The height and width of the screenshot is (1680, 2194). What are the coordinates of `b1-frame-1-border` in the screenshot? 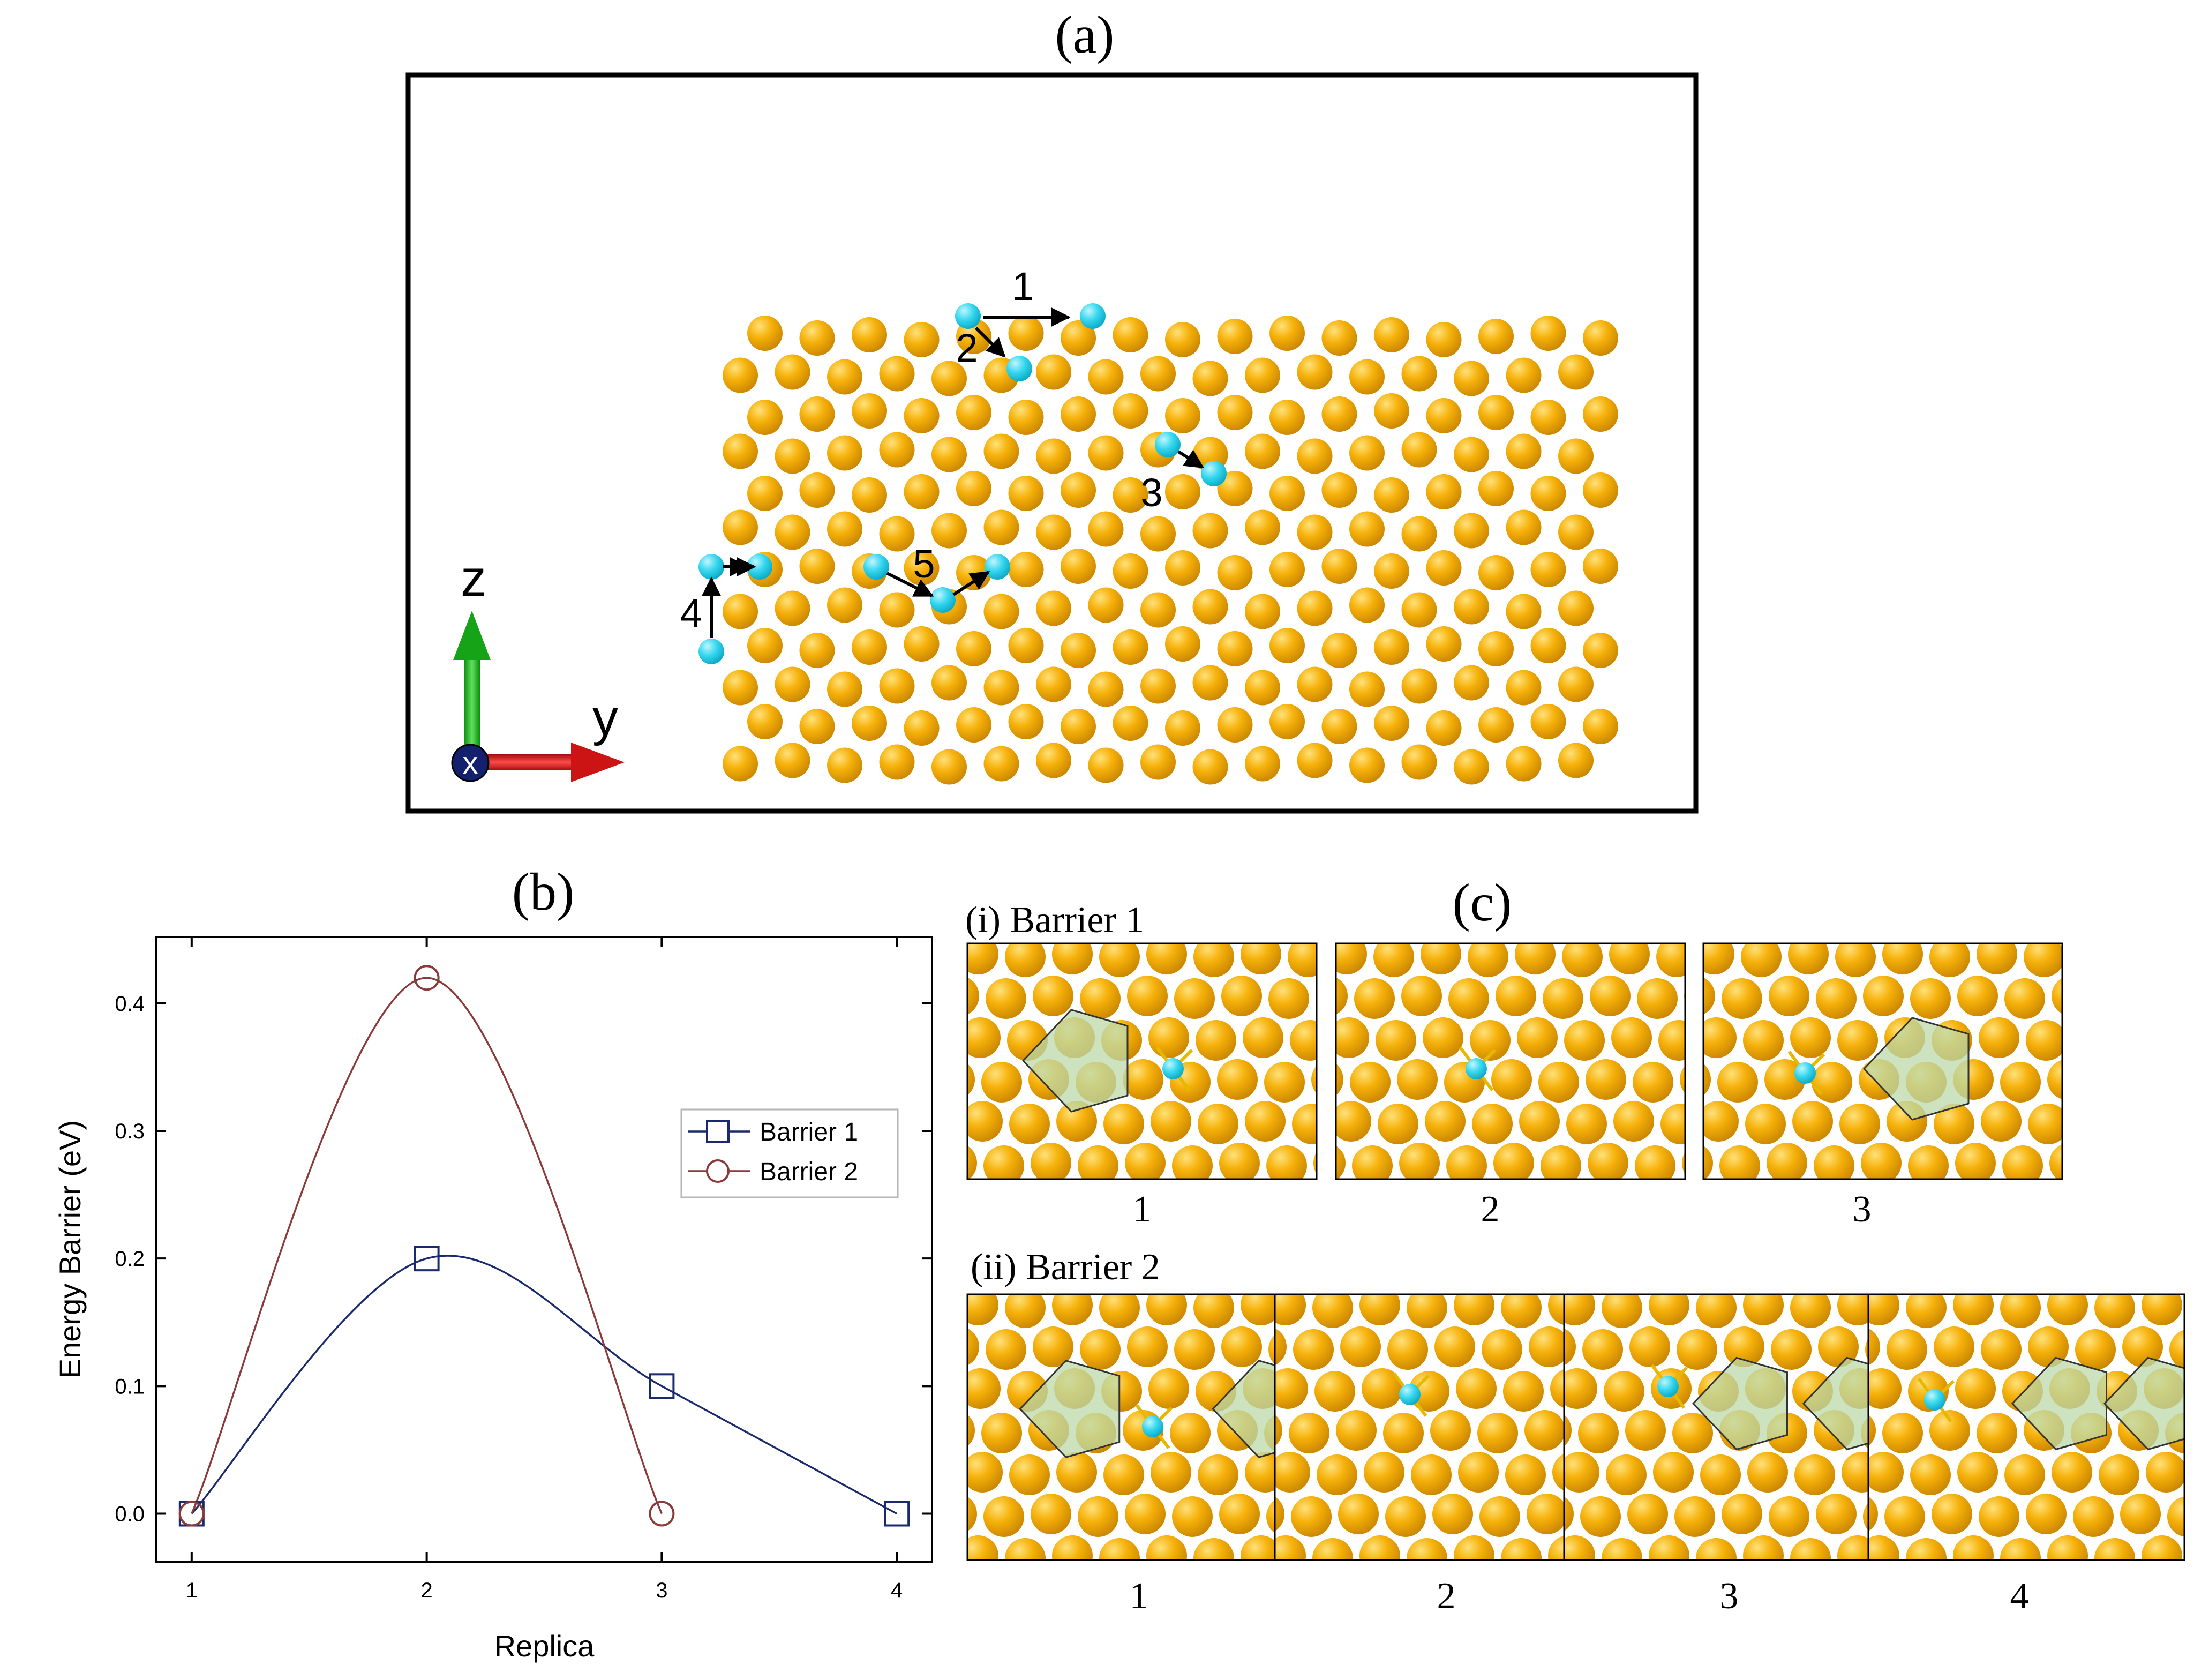 It's located at (1142, 1061).